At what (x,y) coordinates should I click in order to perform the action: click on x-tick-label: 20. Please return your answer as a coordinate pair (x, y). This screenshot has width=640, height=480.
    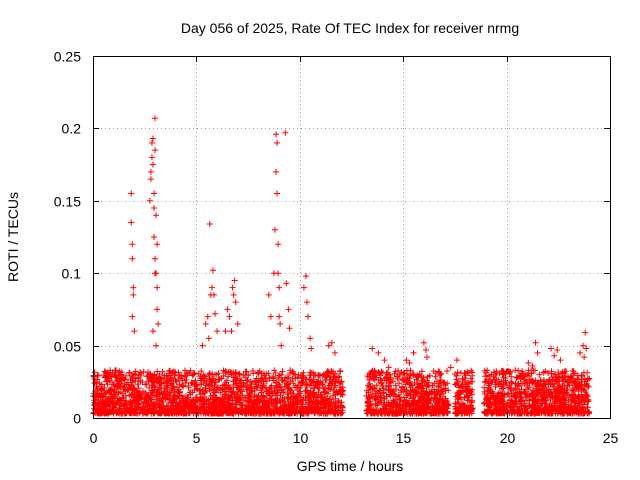
    Looking at the image, I should click on (508, 438).